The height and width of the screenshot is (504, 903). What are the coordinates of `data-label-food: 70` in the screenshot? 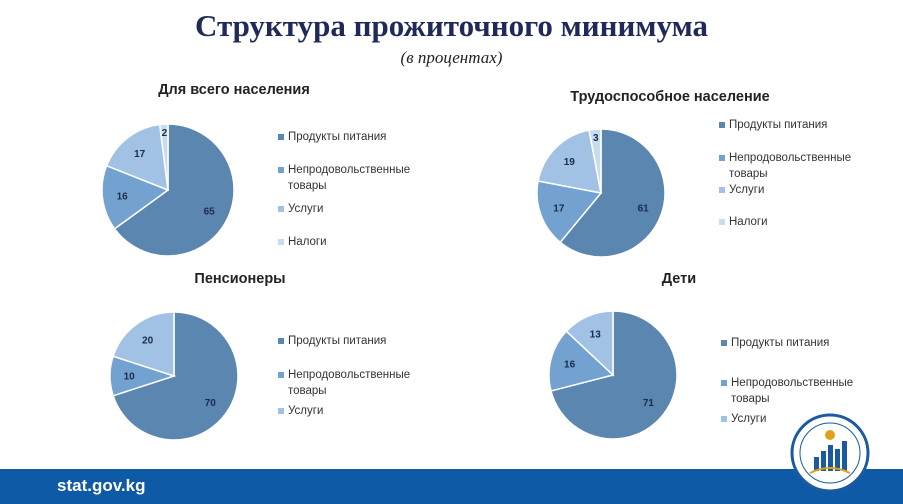 It's located at (211, 403).